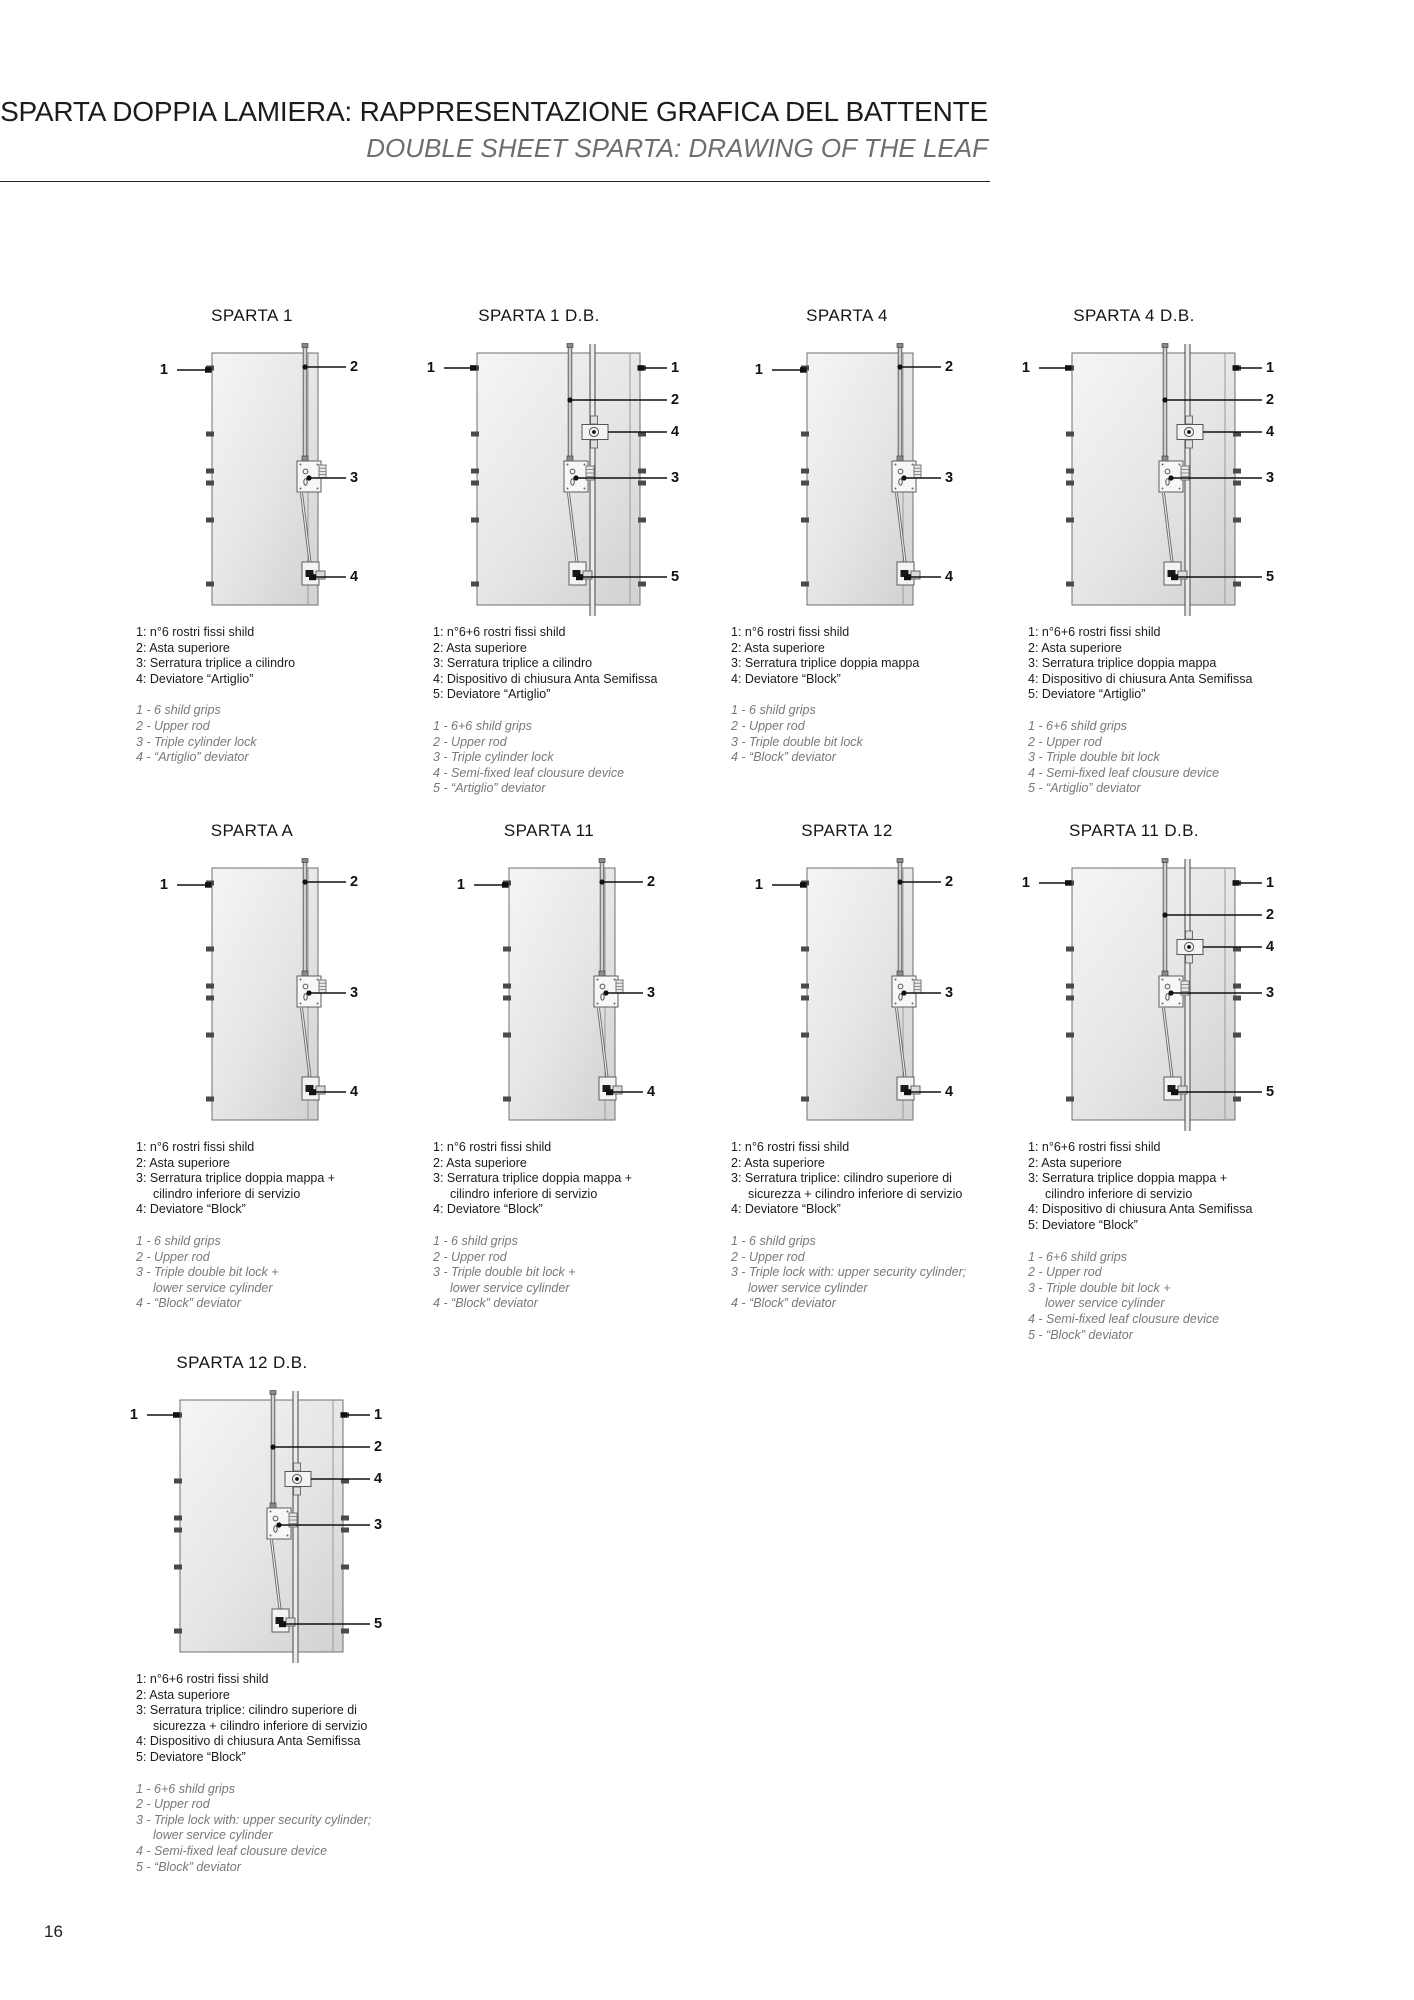 Image resolution: width=1414 pixels, height=2000 pixels. What do you see at coordinates (242, 1362) in the screenshot?
I see `panel-title: SPARTA 12 D.B.` at bounding box center [242, 1362].